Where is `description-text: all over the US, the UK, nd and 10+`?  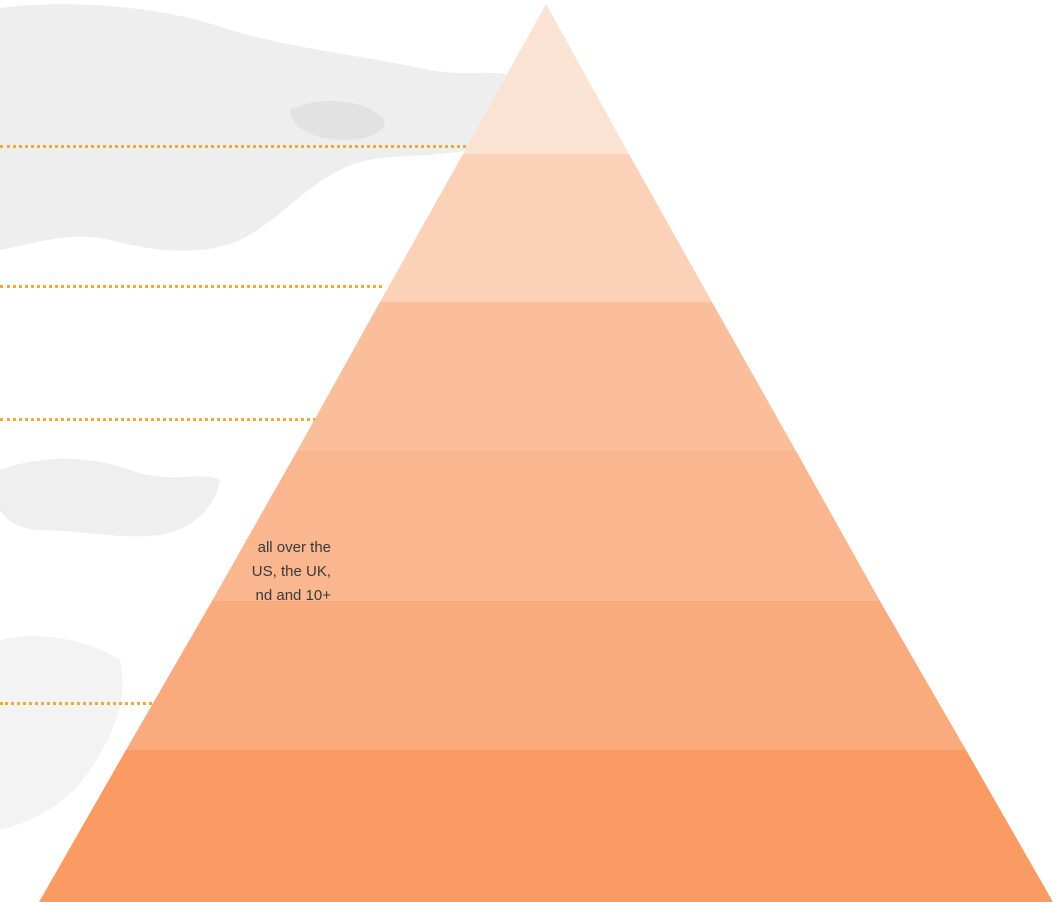
description-text: all over the US, the UK, nd and 10+ is located at coordinates (165, 572).